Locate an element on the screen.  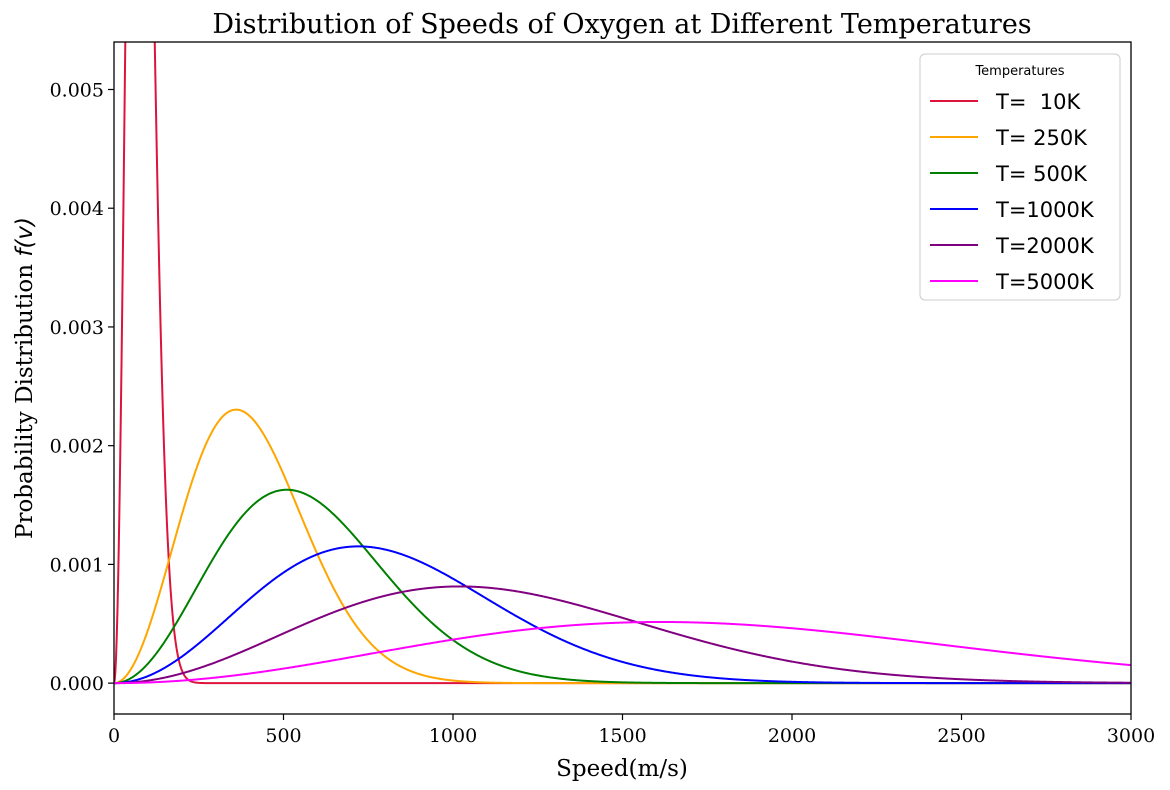
x-tick-label: 2500 is located at coordinates (961, 736).